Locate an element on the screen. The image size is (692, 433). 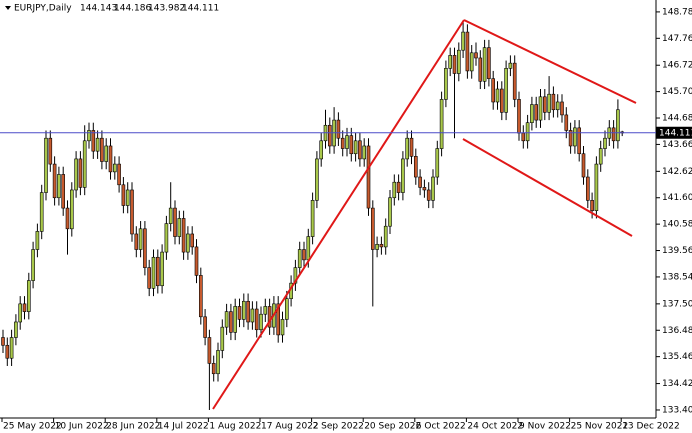
x-tick-label: 13 Dec 2022 is located at coordinates (651, 427).